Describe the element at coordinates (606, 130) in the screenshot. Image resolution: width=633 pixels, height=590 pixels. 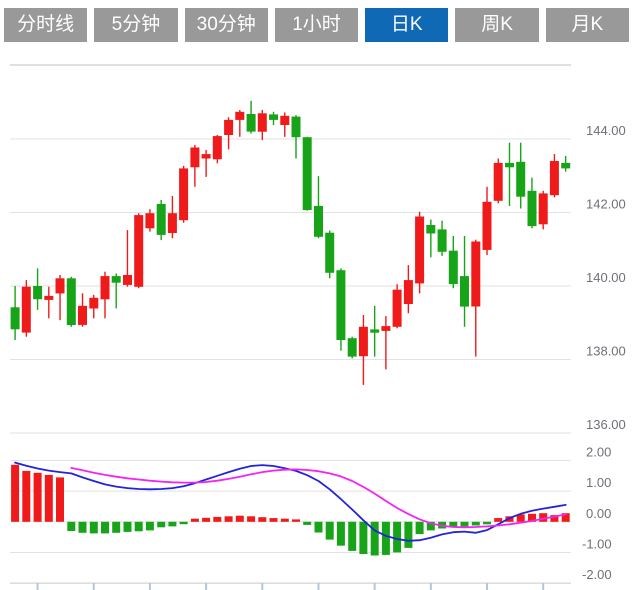
I see `price-axis-label: 144.00` at that location.